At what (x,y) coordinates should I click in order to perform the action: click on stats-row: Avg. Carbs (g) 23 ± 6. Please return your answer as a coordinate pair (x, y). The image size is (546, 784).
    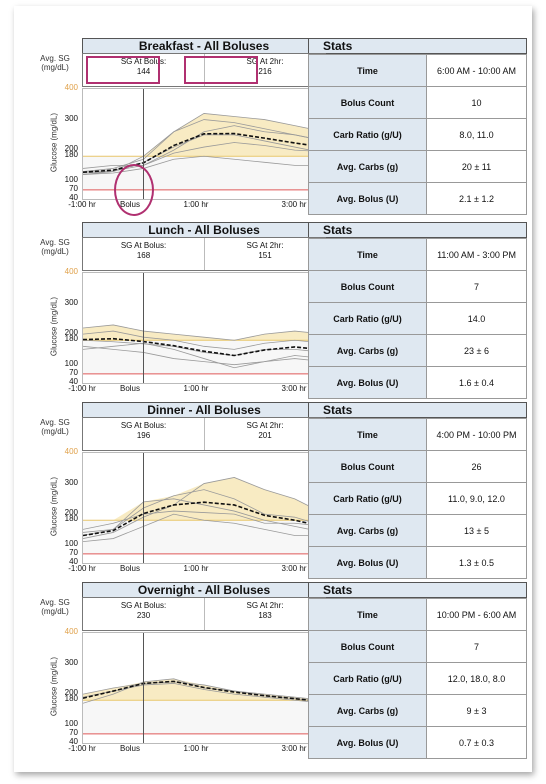
    Looking at the image, I should click on (417, 350).